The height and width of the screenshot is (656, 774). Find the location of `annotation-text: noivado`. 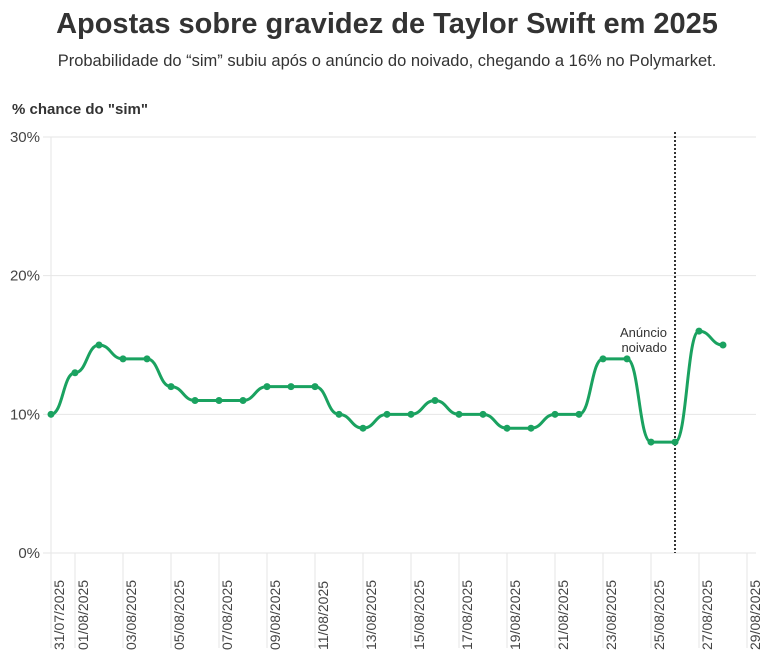

annotation-text: noivado is located at coordinates (644, 347).